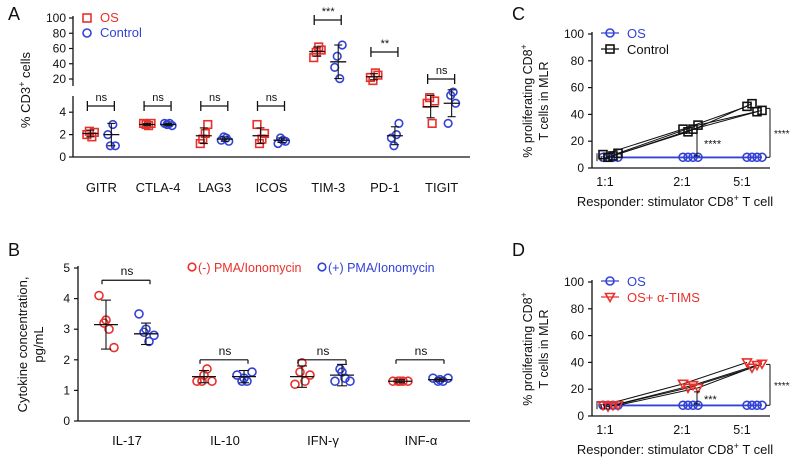 The height and width of the screenshot is (468, 799). What do you see at coordinates (66, 299) in the screenshot?
I see `y-tick-label: 4` at bounding box center [66, 299].